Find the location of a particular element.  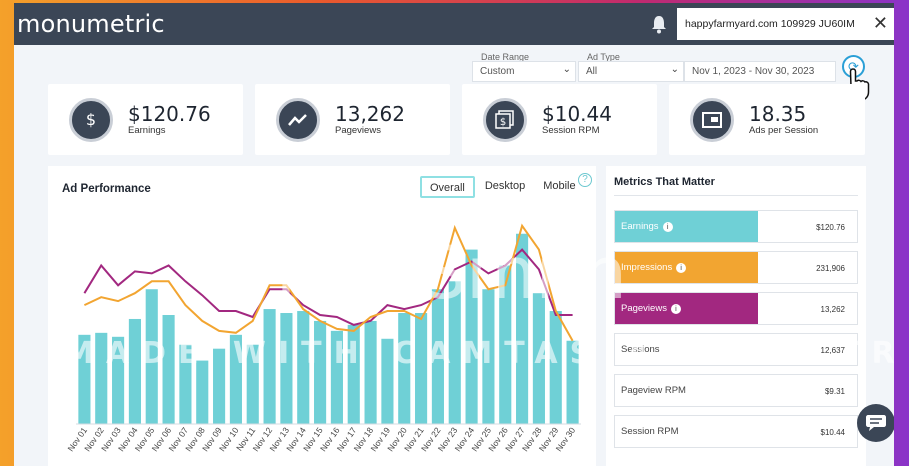

kpi-label: Earnings is located at coordinates (147, 130).